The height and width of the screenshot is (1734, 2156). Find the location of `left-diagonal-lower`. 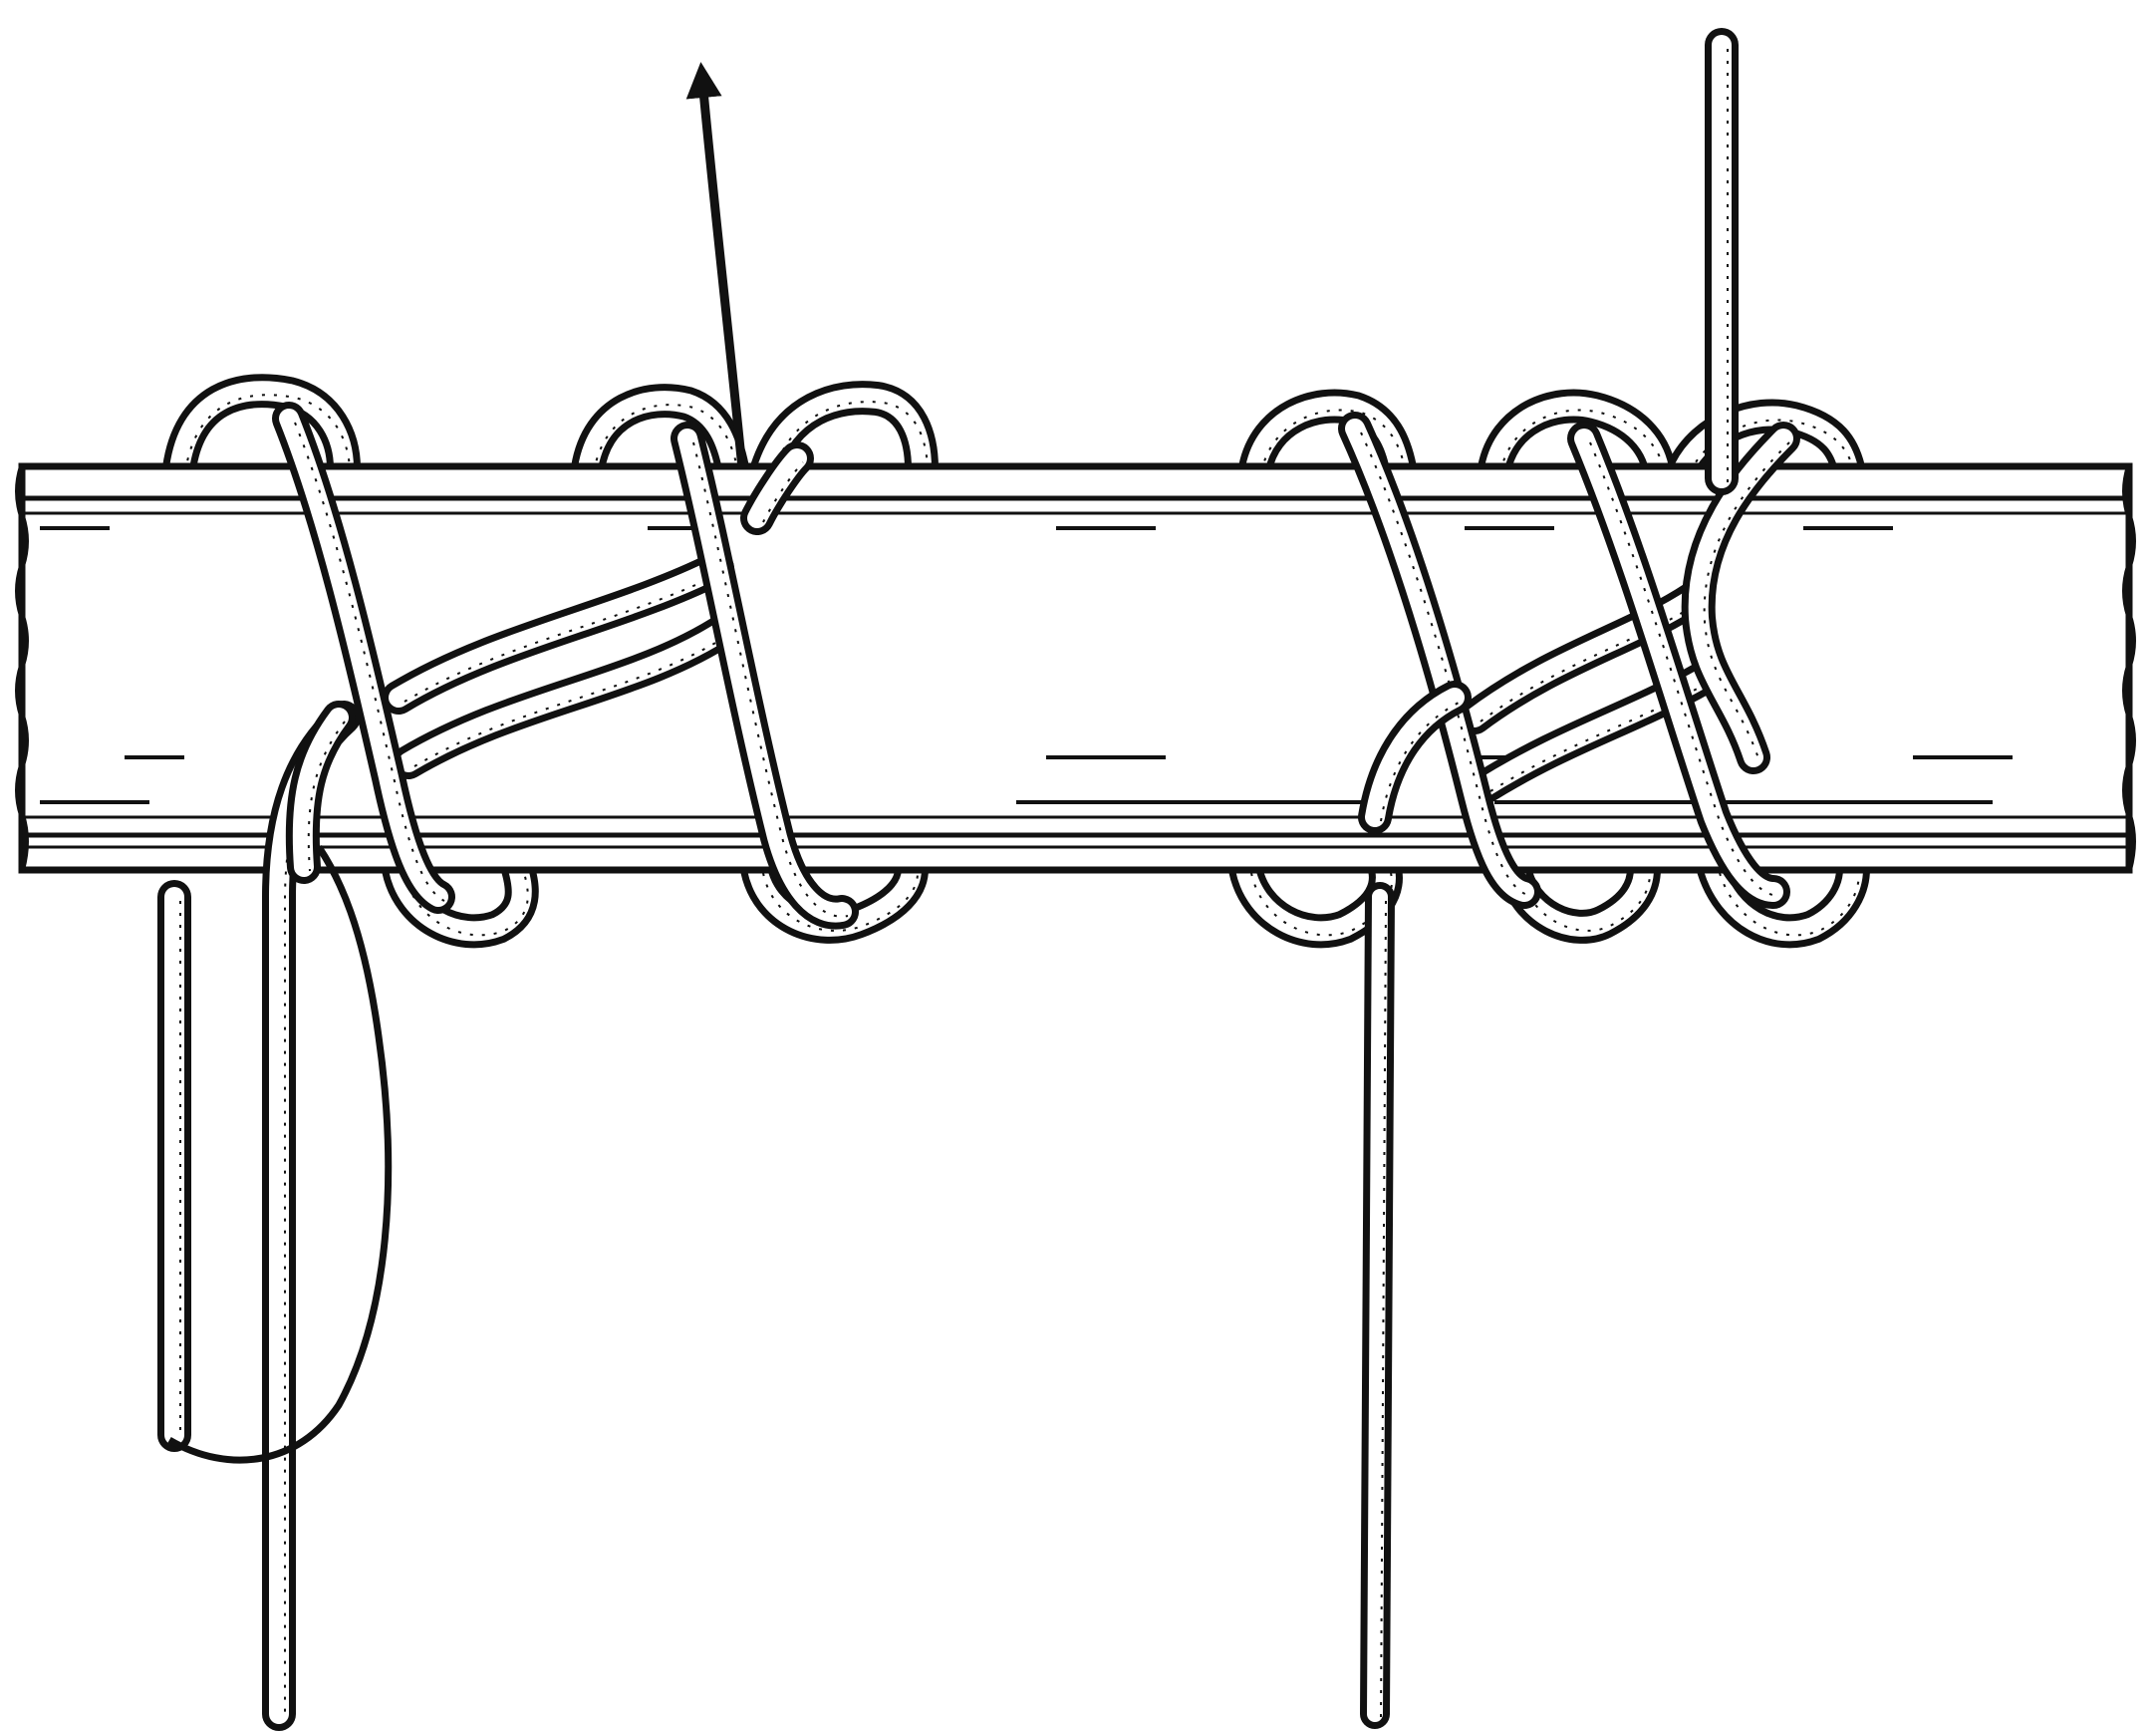

left-diagonal-lower is located at coordinates (568, 695).